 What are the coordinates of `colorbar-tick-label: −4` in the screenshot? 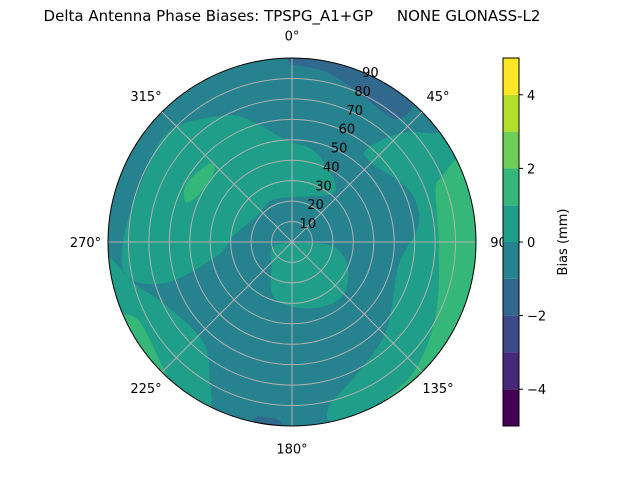 It's located at (536, 390).